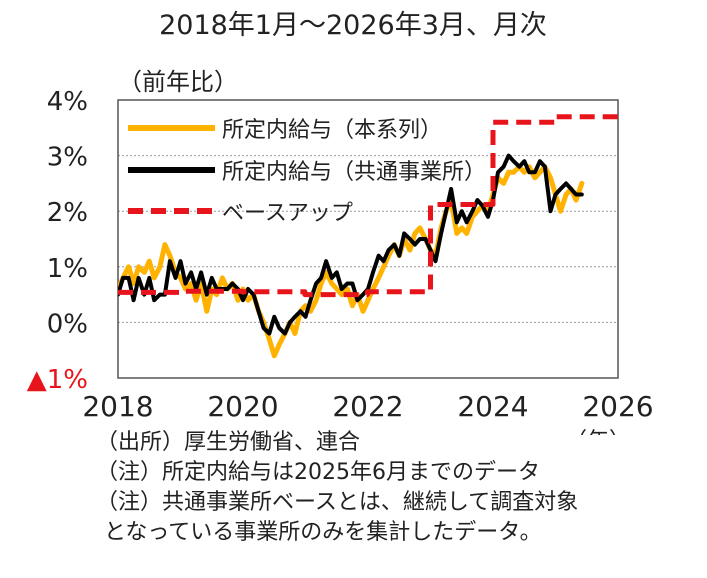 The width and height of the screenshot is (707, 578). I want to click on x-tick-label-2020: 2020, so click(242, 406).